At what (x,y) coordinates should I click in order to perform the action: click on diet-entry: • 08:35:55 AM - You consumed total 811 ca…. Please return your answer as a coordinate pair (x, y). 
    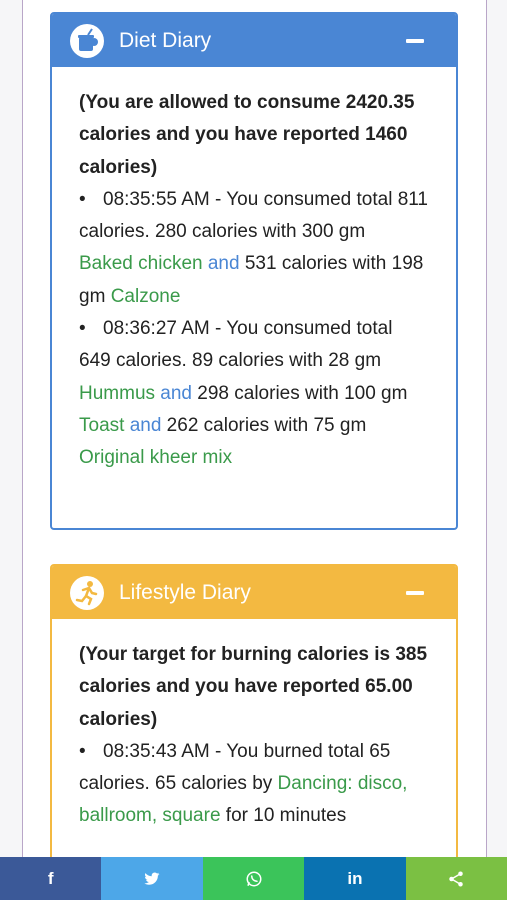
    Looking at the image, I should click on (253, 248).